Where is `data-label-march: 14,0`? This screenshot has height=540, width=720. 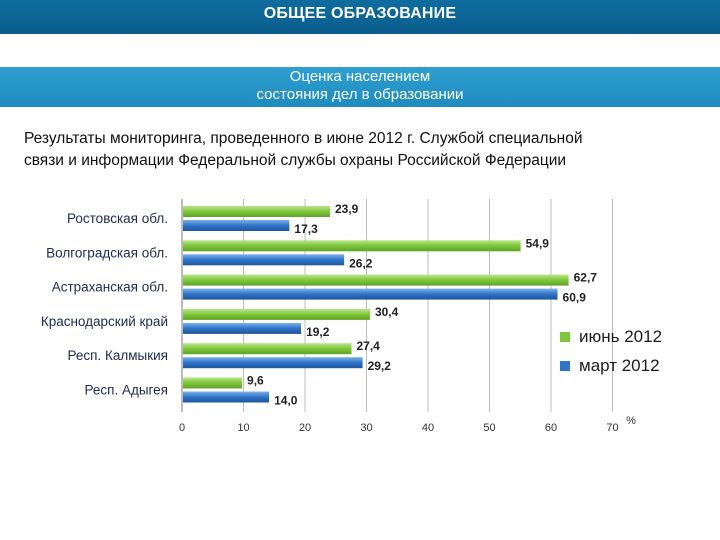
data-label-march: 14,0 is located at coordinates (286, 401).